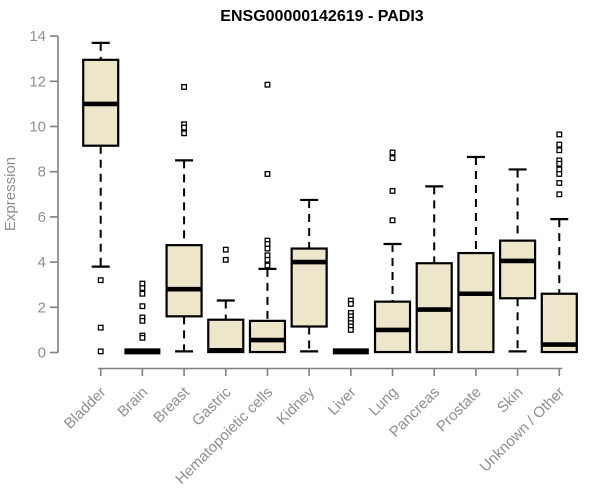 This screenshot has height=500, width=600. What do you see at coordinates (459, 410) in the screenshot?
I see `x-category-label: Prostate` at bounding box center [459, 410].